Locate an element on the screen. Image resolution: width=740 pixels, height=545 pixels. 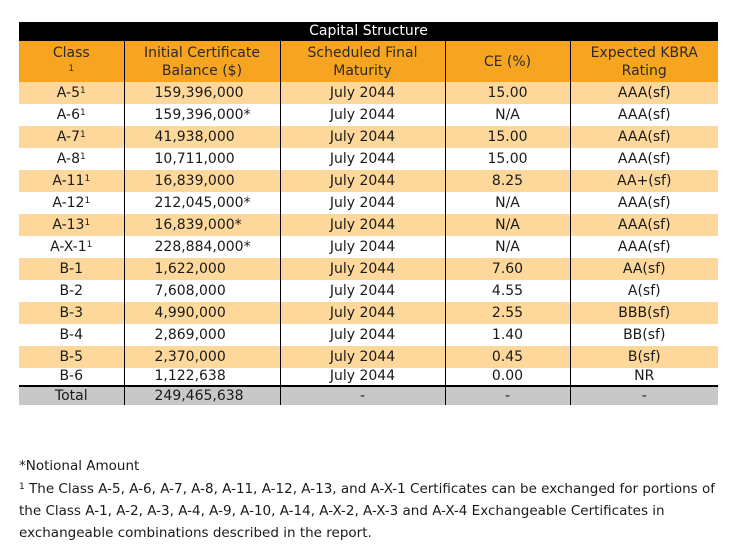
row-class-text: B-5 is located at coordinates (71, 357).